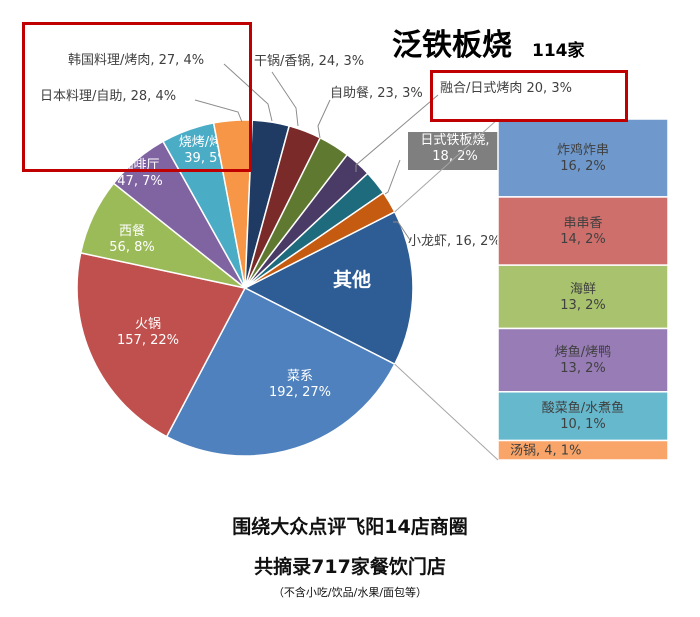  I want to click on caption-line-1: 围绕大众点评飞阳14店商圈, so click(350, 527).